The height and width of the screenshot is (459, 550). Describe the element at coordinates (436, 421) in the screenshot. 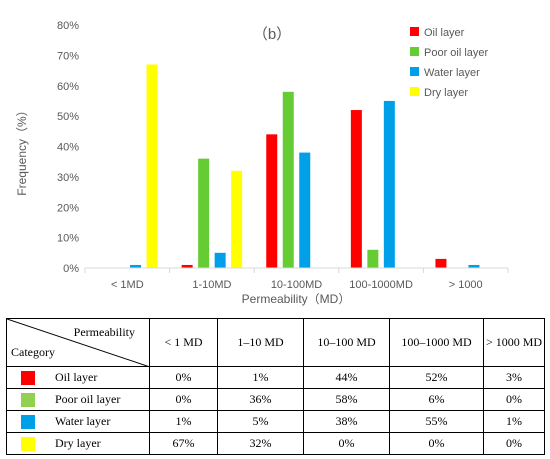

I see `table-cell: 55%` at that location.